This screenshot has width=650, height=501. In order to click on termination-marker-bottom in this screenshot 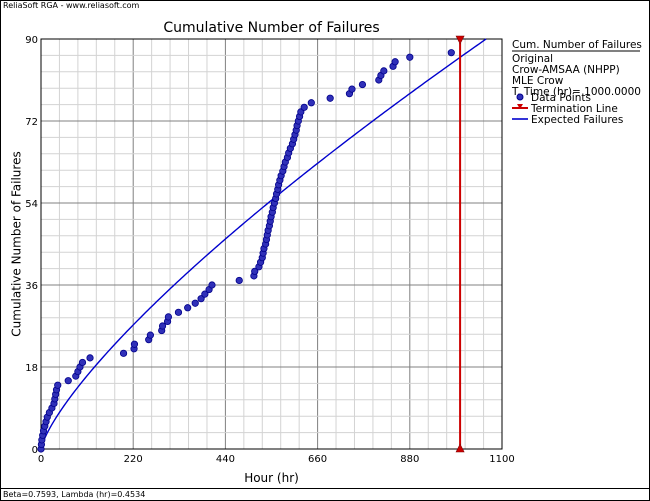, I will do `click(460, 448)`.